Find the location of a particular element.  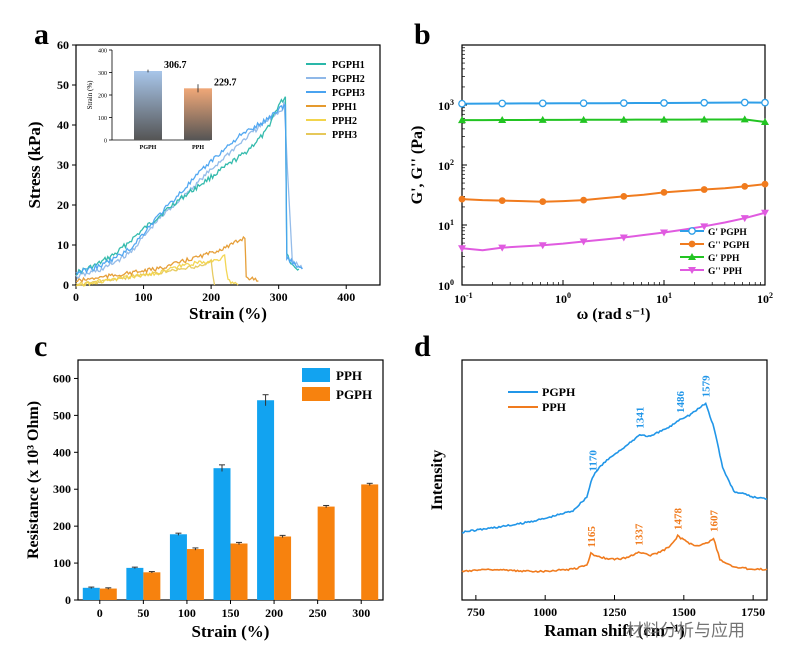

panel-b-ytick-label: 10⁰ is located at coordinates (446, 285).